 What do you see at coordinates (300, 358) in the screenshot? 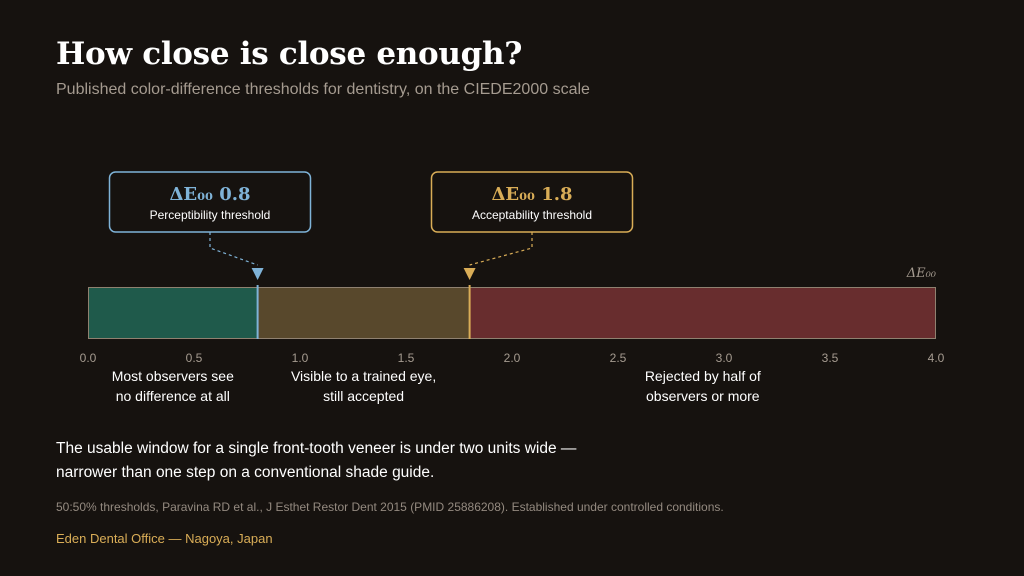
I see `tick-label: 1.0` at bounding box center [300, 358].